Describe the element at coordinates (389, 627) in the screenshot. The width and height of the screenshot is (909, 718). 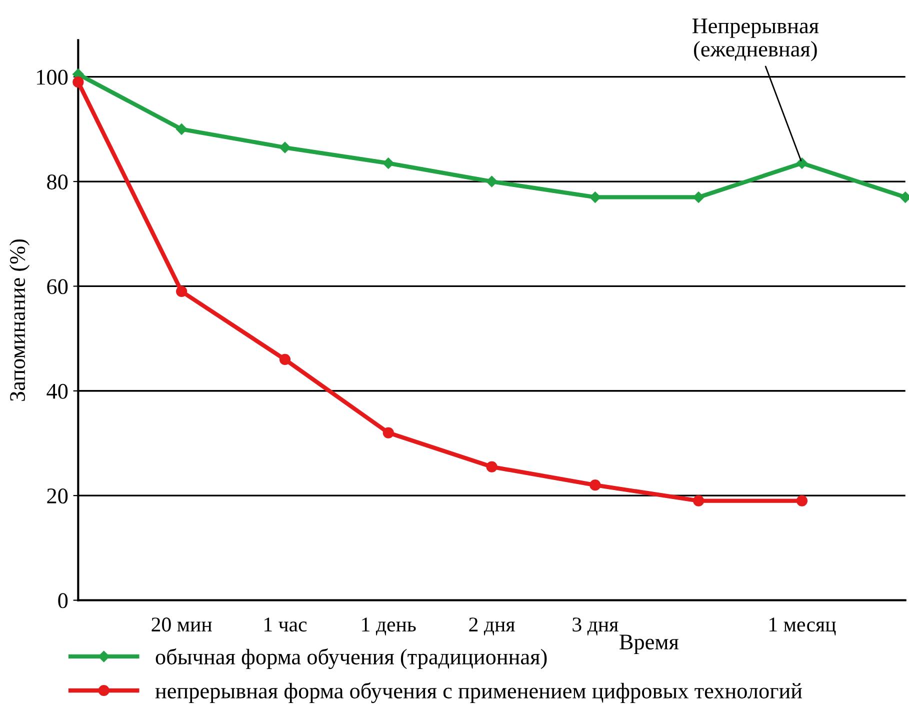
I see `x-tick-label: 1 день` at that location.